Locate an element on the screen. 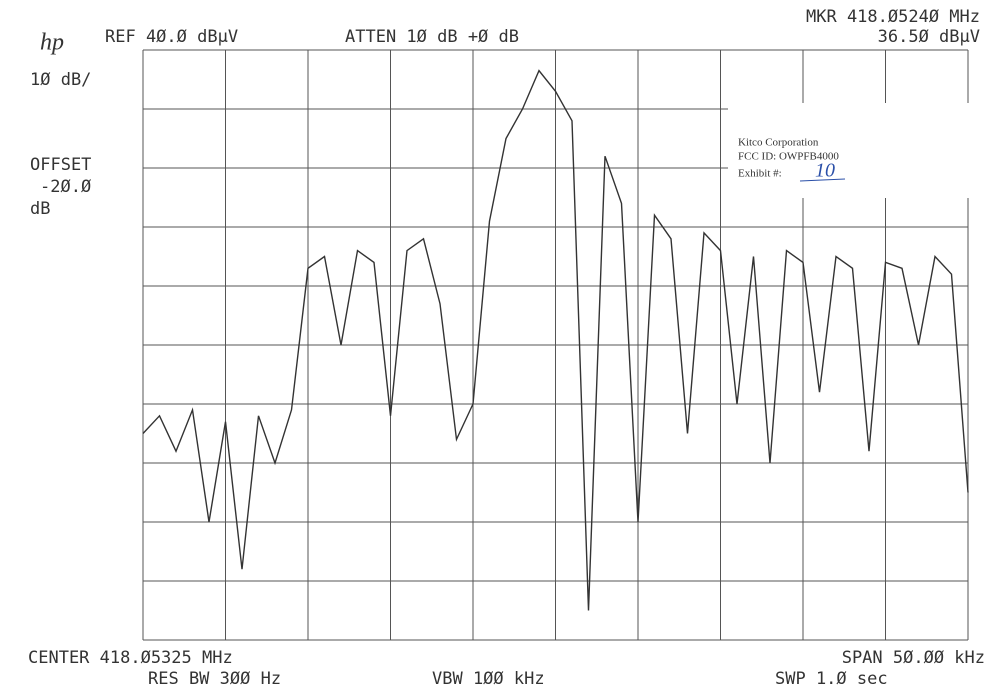 This screenshot has width=989, height=700. center-frequency: CENTER 418.Ø5325 MHz is located at coordinates (130, 658).